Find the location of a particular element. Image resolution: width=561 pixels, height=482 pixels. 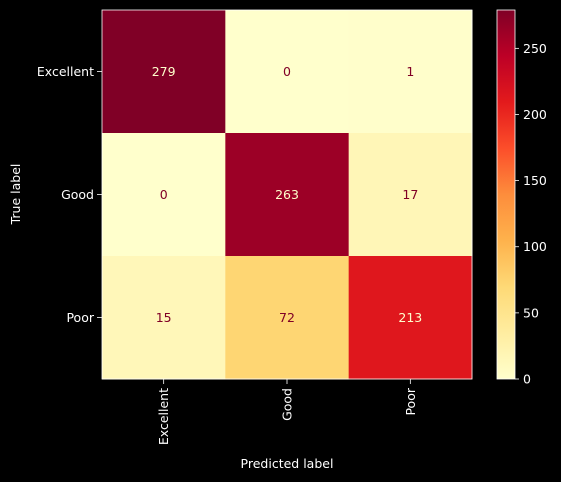

colorbar-tick-label: 0 is located at coordinates (527, 379).